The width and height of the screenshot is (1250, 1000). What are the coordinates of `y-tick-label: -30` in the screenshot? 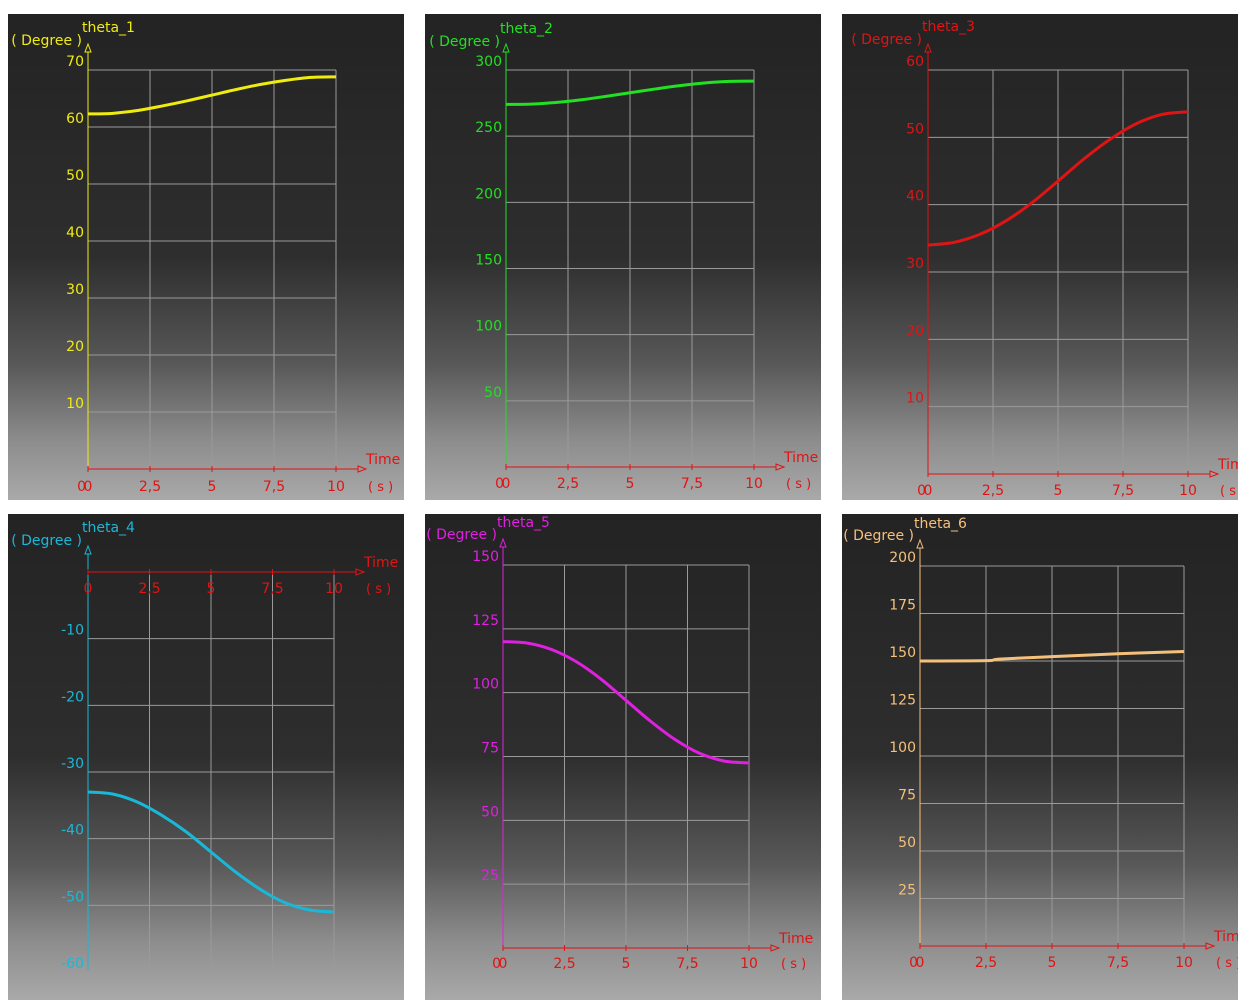 It's located at (72, 764).